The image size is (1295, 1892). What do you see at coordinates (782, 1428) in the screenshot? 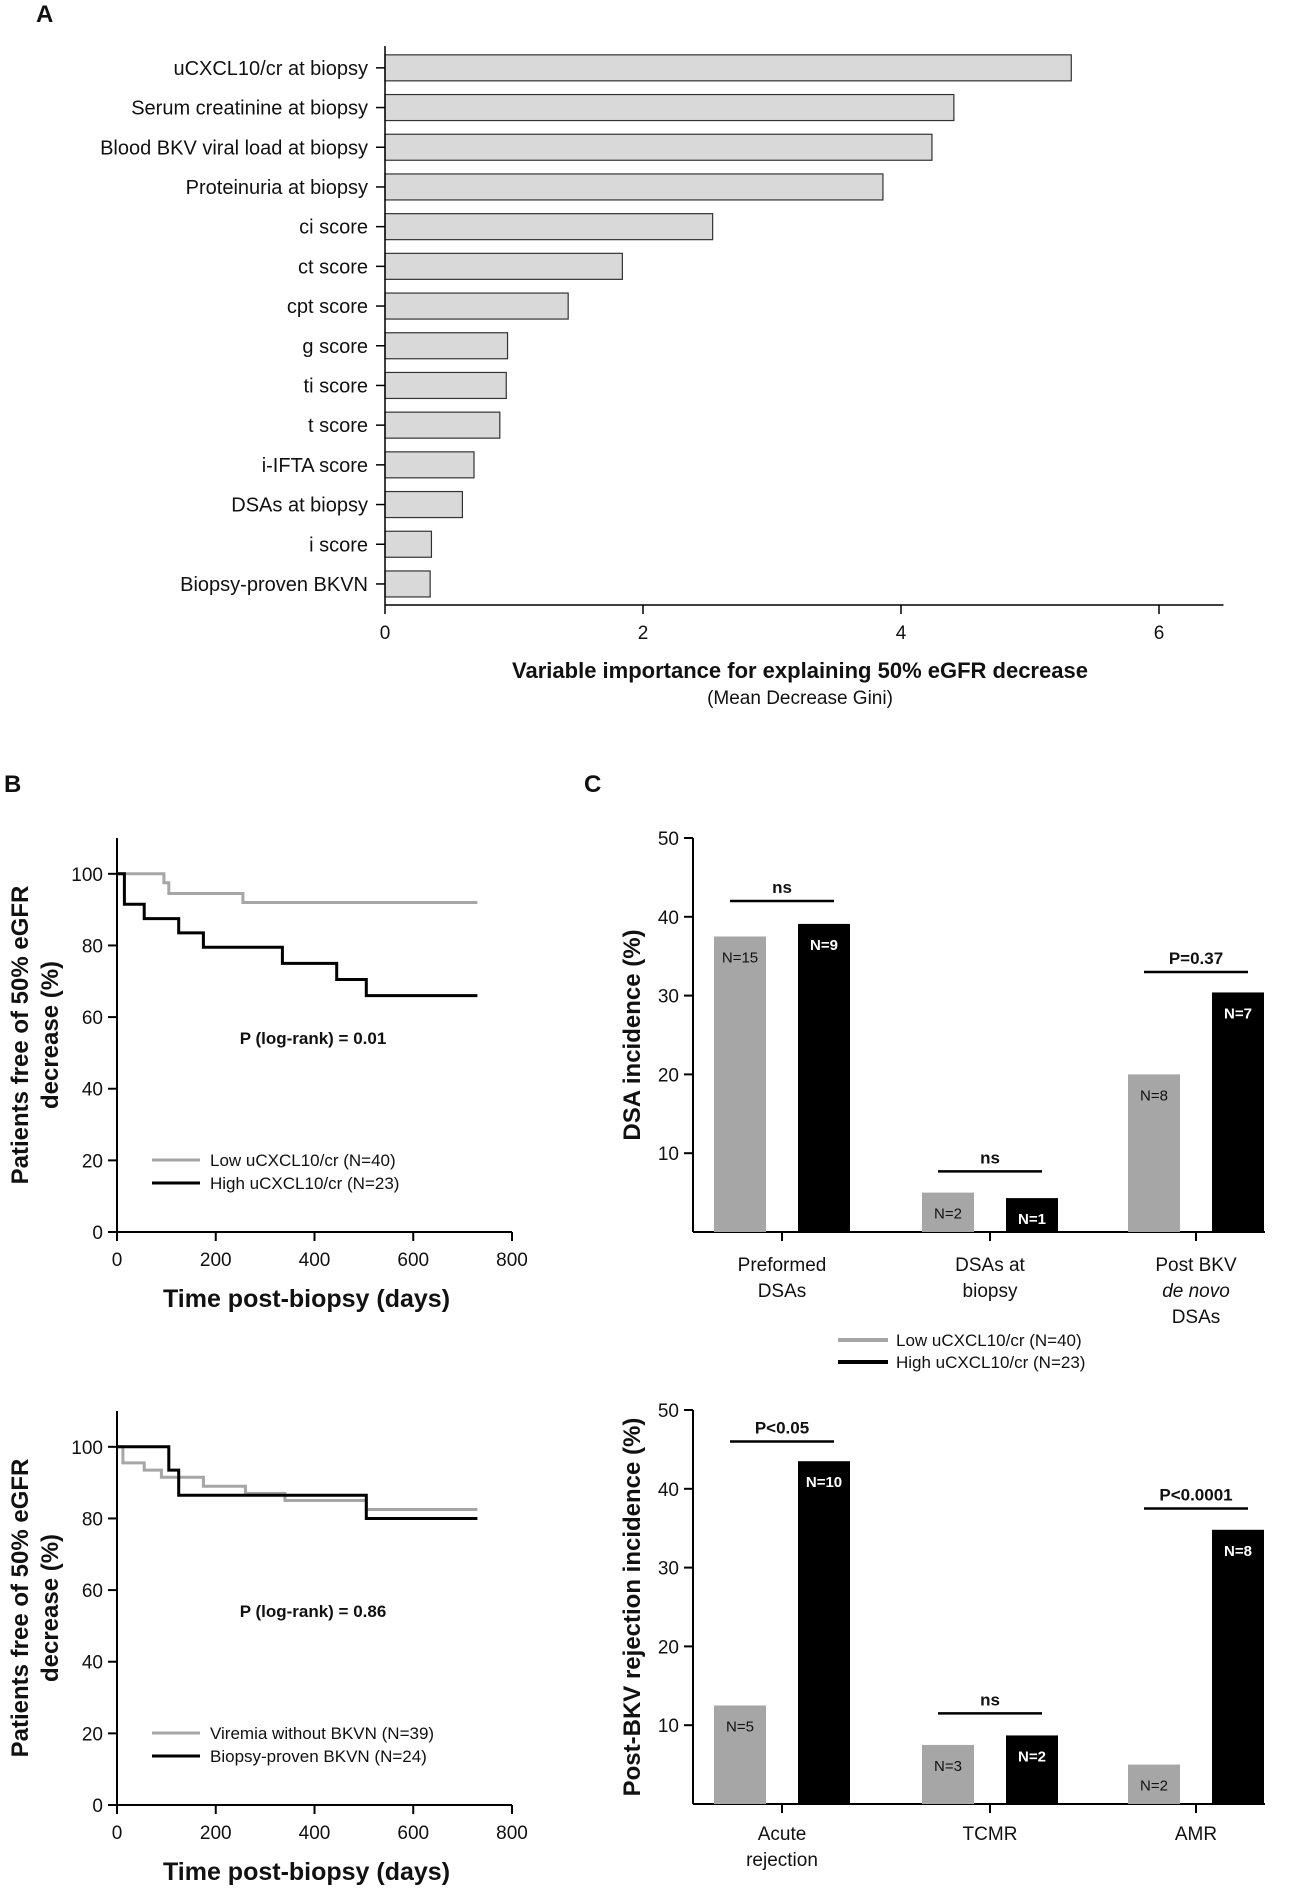
I see `sig-label-0: P<0.05` at bounding box center [782, 1428].